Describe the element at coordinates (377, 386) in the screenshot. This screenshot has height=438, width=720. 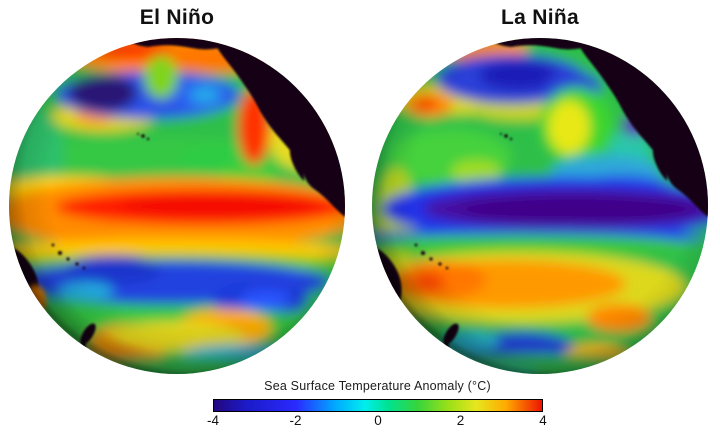
I see `colorbar-label: Sea Surface Temperature Anomaly (°C)` at that location.